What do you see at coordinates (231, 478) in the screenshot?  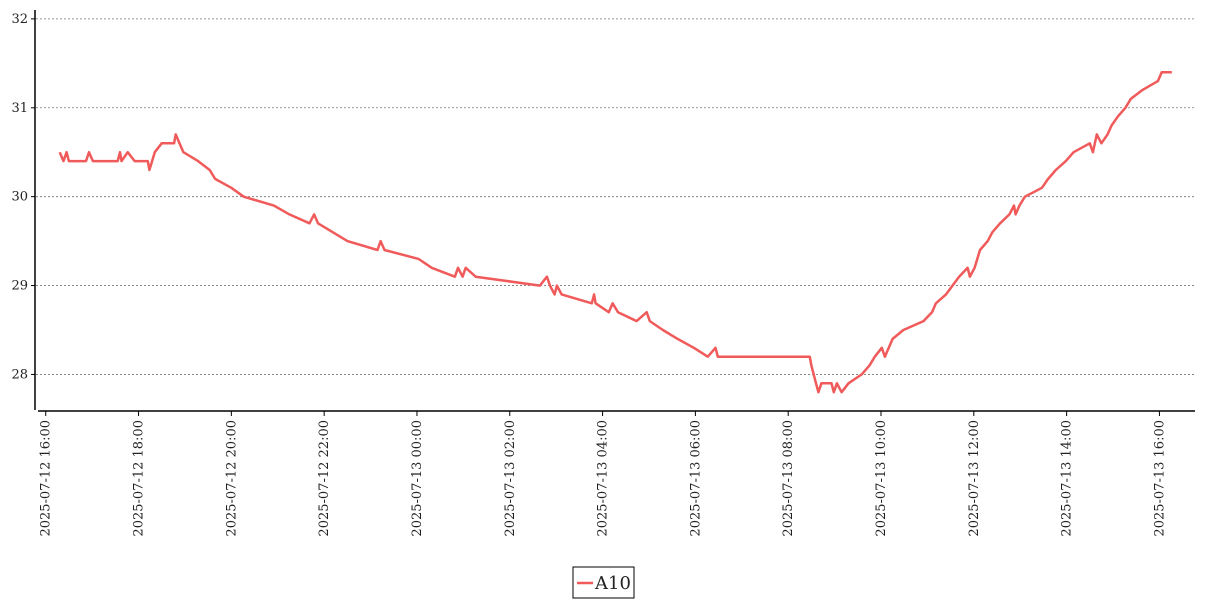 I see `x-tick-label: 2025-07-12 20:00` at bounding box center [231, 478].